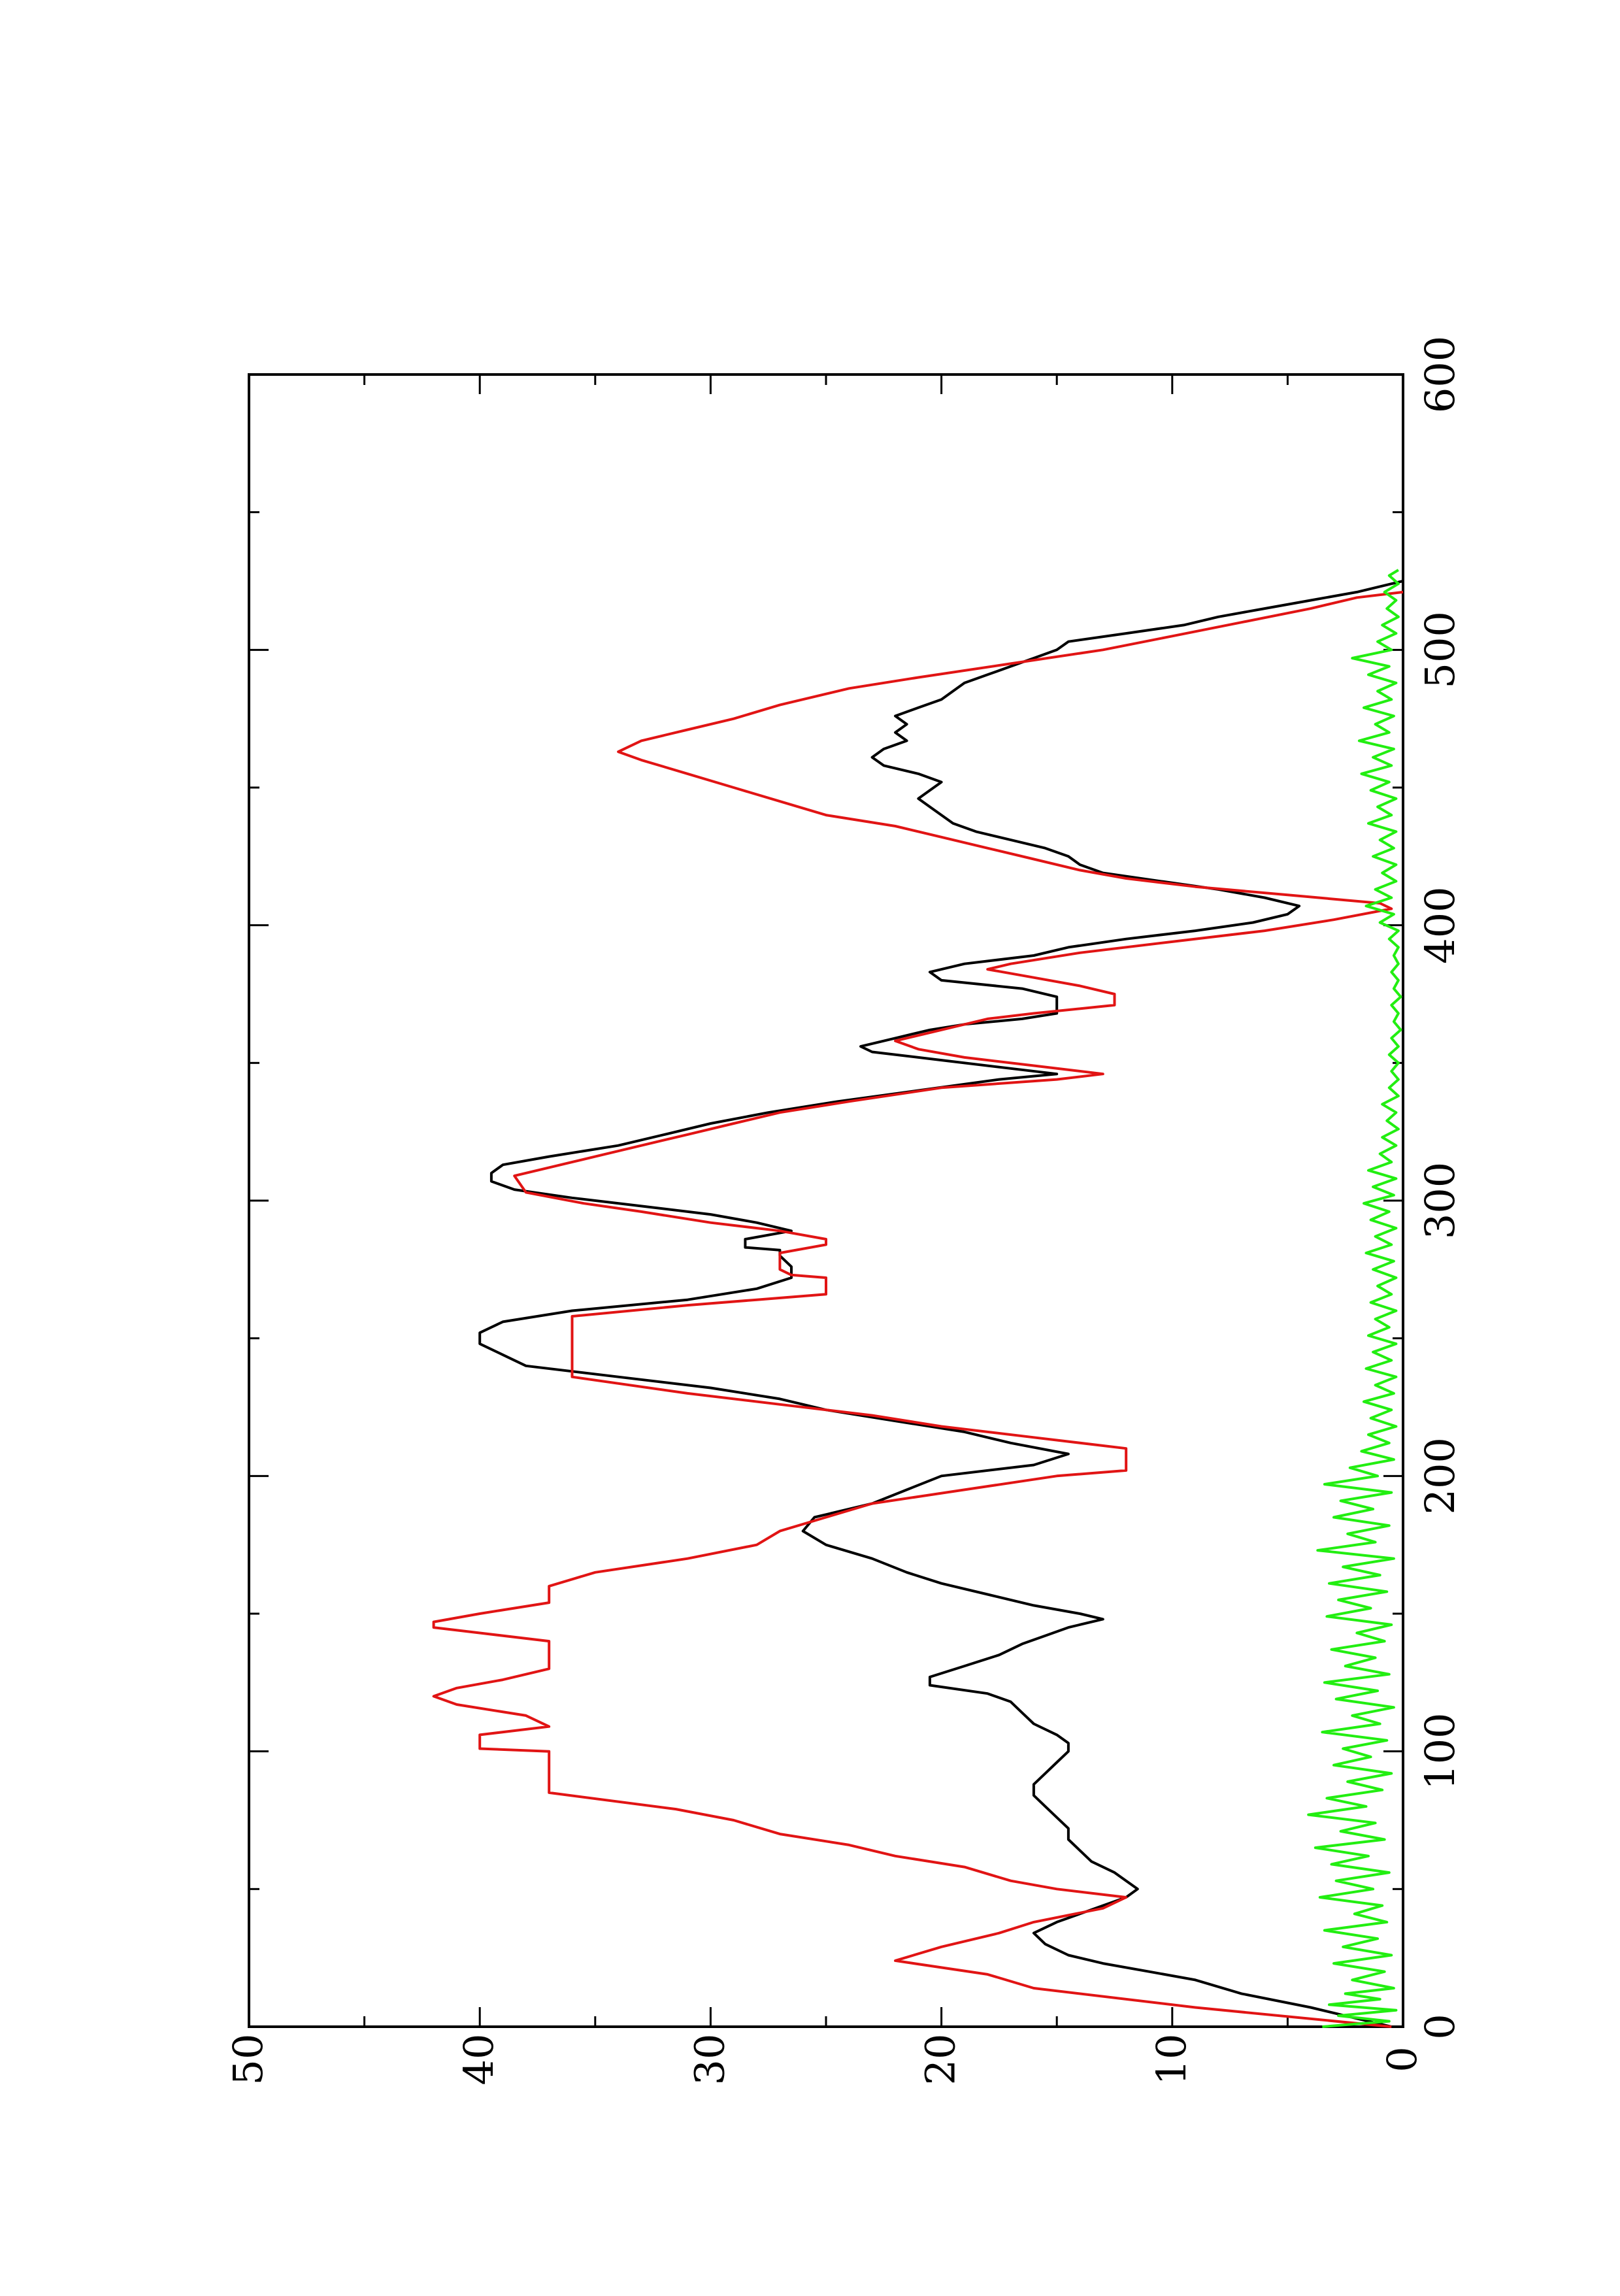 Image resolution: width=1620 pixels, height=2296 pixels. What do you see at coordinates (1440, 1200) in the screenshot?
I see `x-tick-label: 300` at bounding box center [1440, 1200].